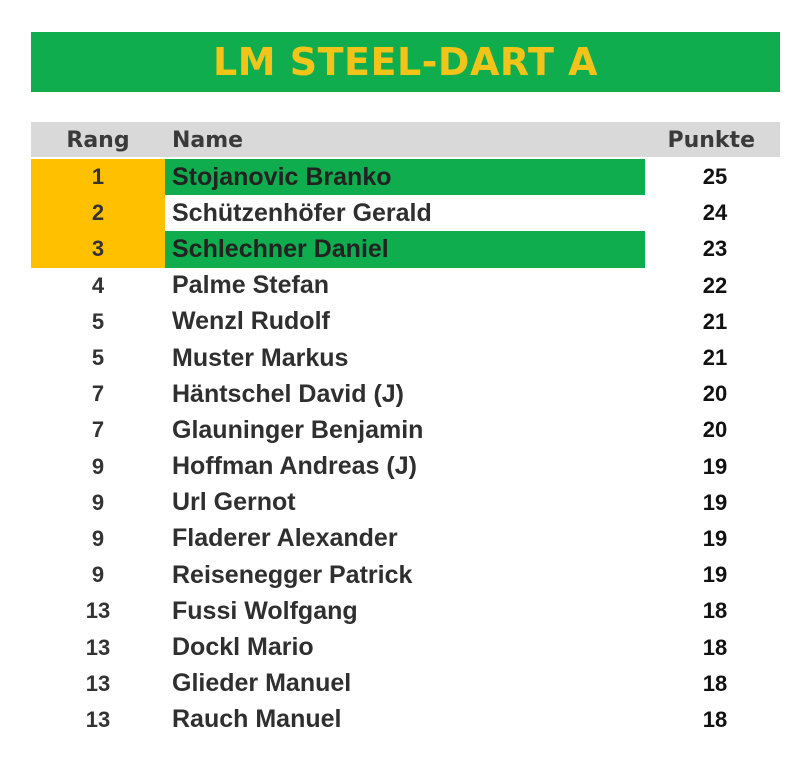  Describe the element at coordinates (298, 429) in the screenshot. I see `player-name-cell: Glauninger Benjamin` at that location.